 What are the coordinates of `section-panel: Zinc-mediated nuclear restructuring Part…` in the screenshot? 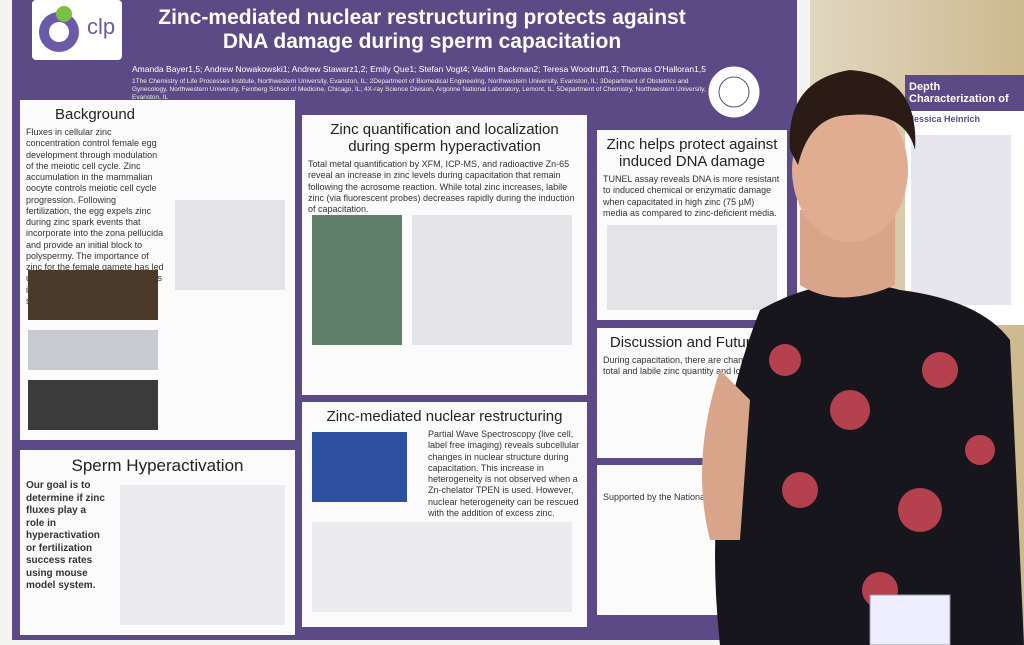 It's located at (444, 514).